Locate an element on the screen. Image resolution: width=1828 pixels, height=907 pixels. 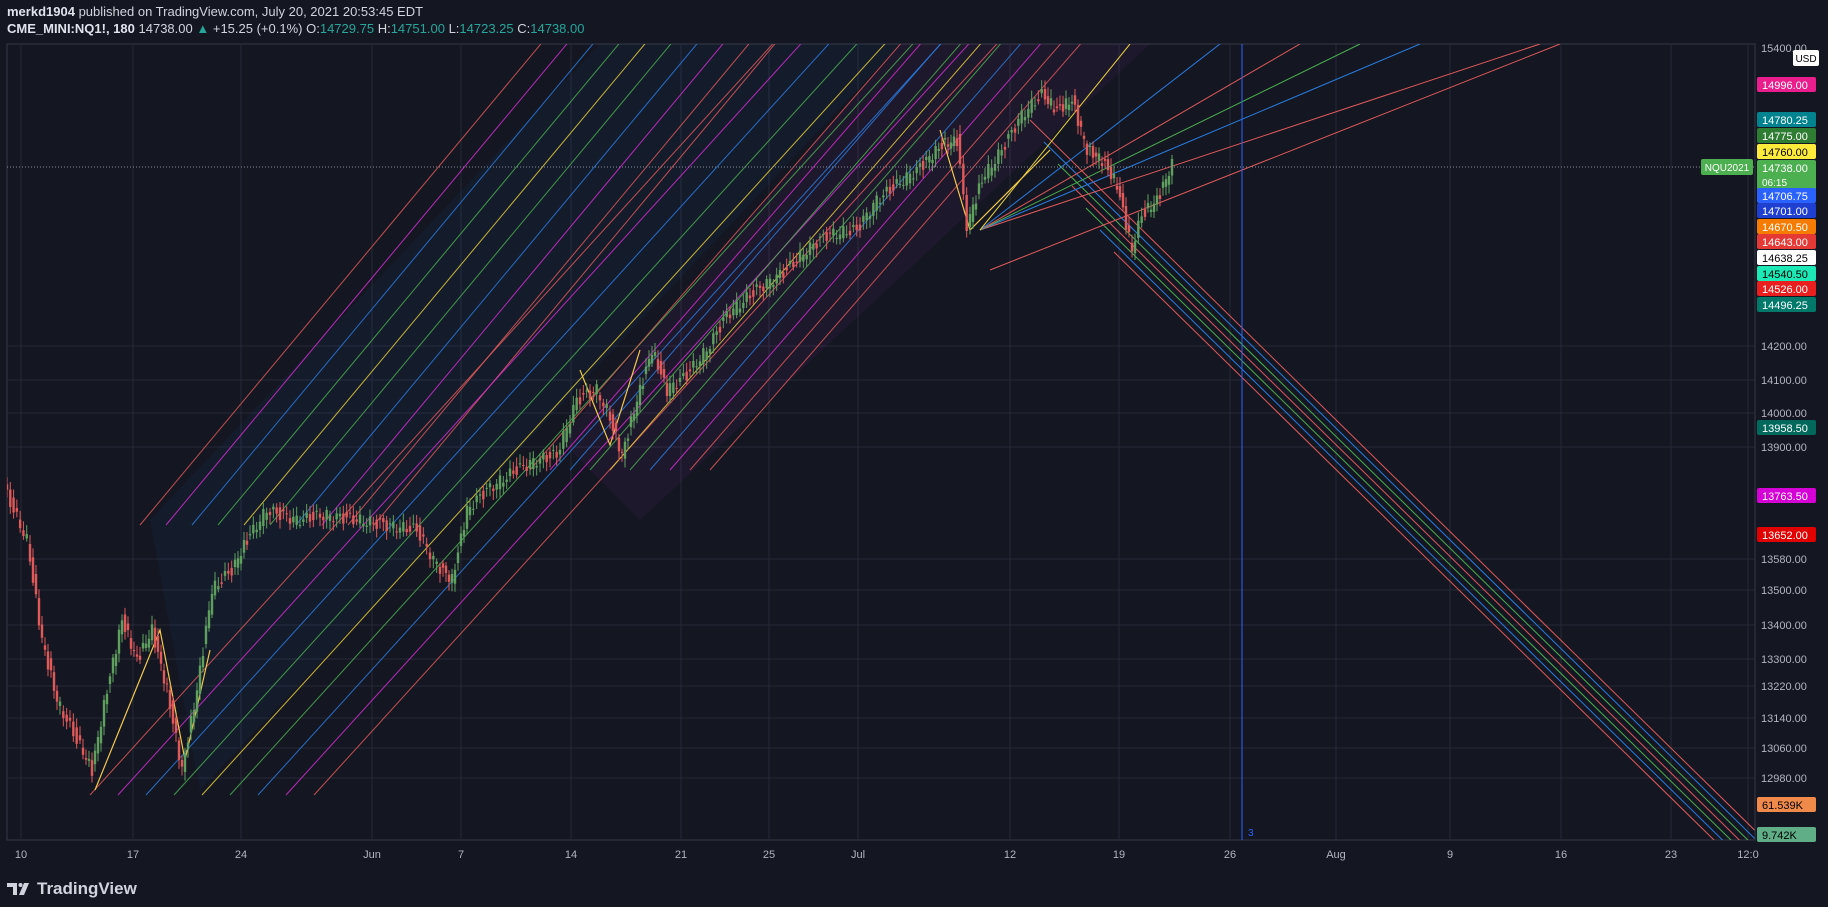
low-value: 14723.25 is located at coordinates (486, 28).